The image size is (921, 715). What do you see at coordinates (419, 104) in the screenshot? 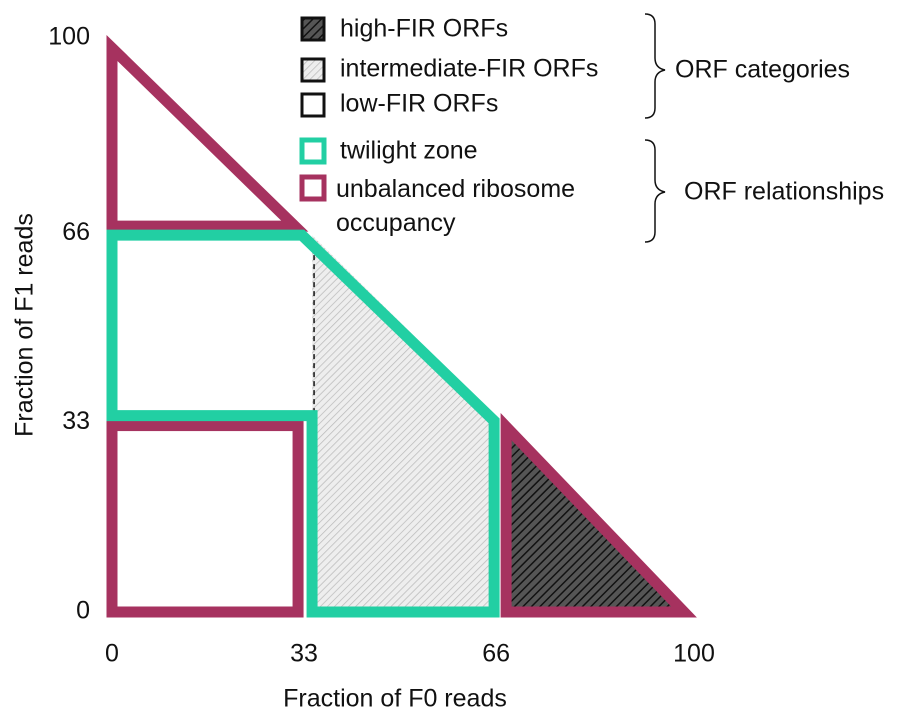
I see `legend-label: low-FIR ORFs` at bounding box center [419, 104].